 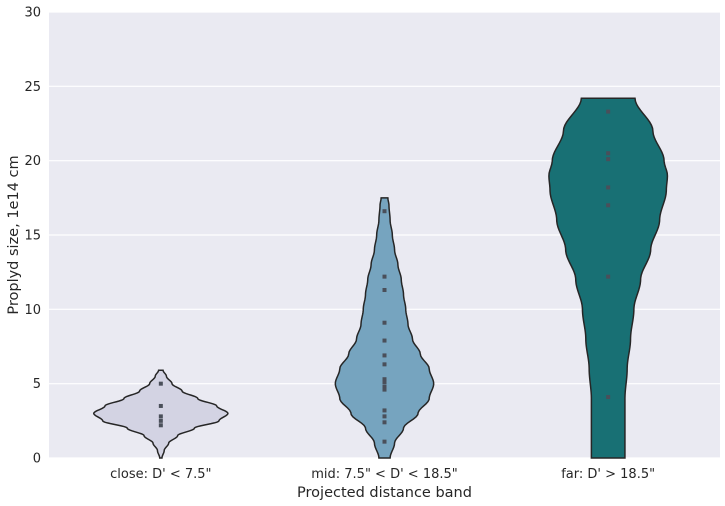 I want to click on y-tick-label: 25, so click(x=32, y=87).